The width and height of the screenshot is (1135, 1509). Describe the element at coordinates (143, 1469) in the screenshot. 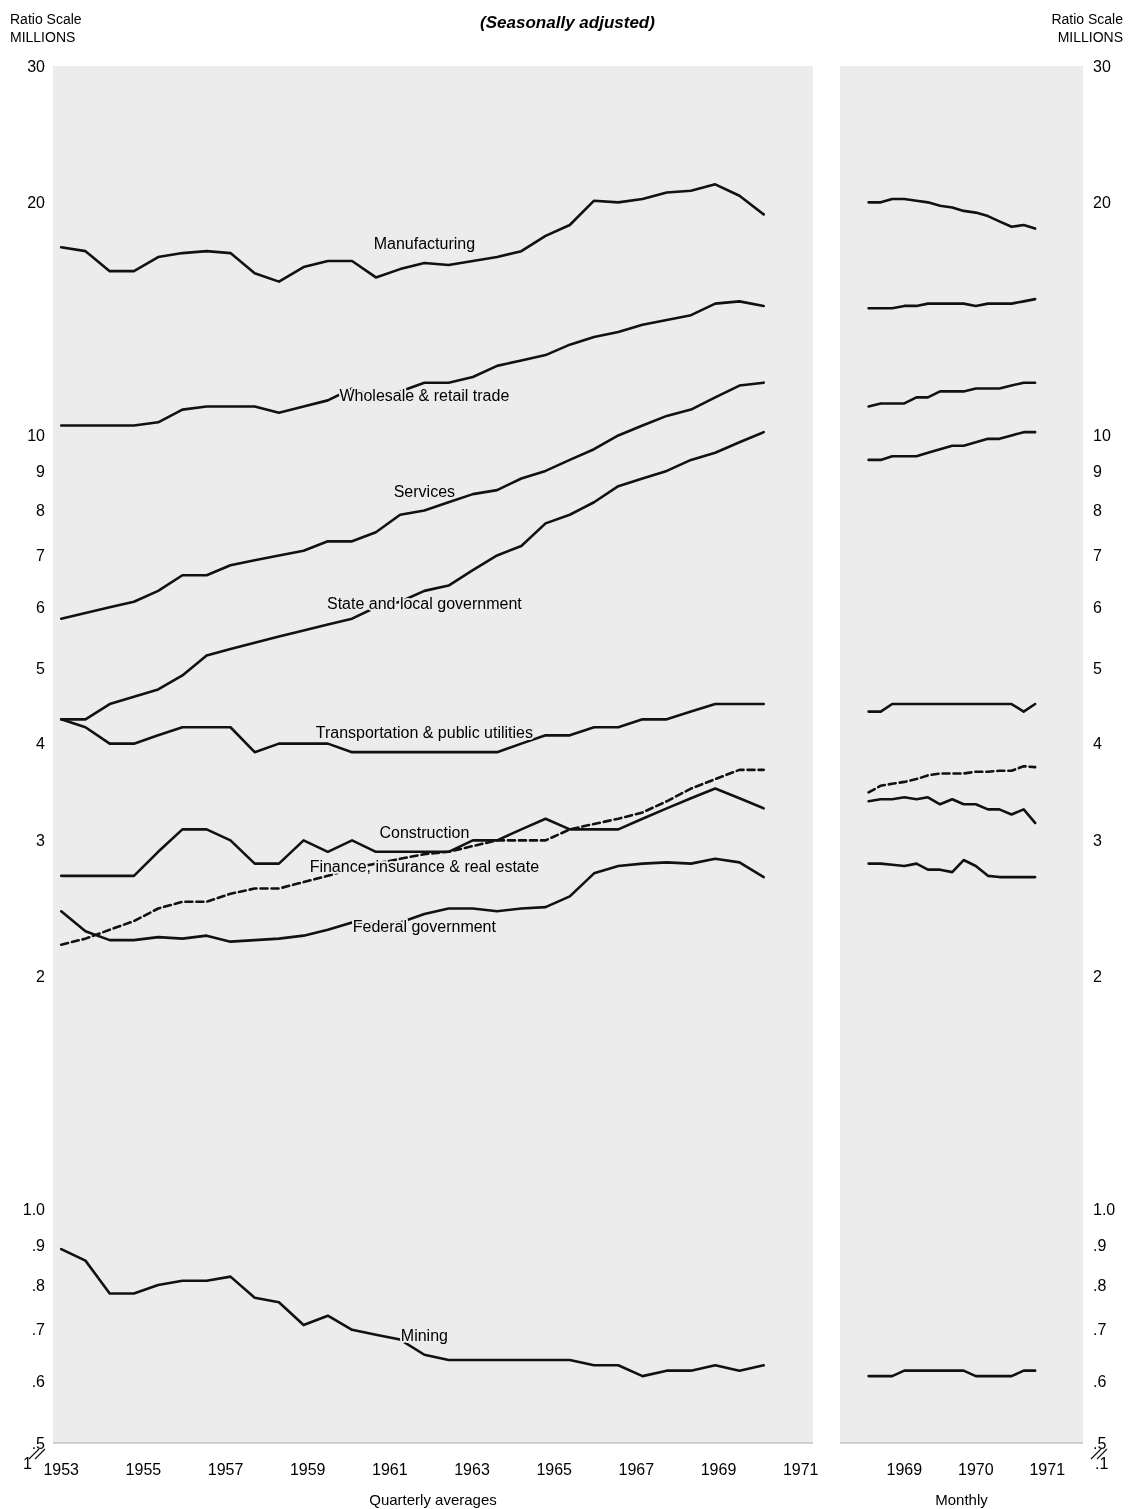

I see `x-tick-label: 1955` at that location.